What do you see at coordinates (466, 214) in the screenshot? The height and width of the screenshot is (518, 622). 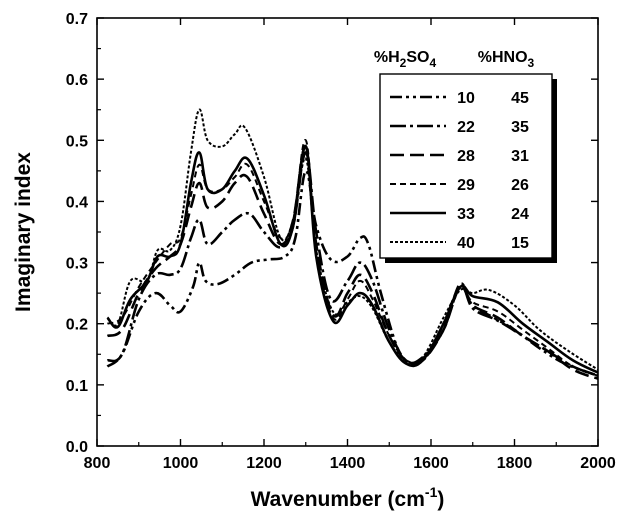 I see `legend-h2so4-value: 33` at bounding box center [466, 214].